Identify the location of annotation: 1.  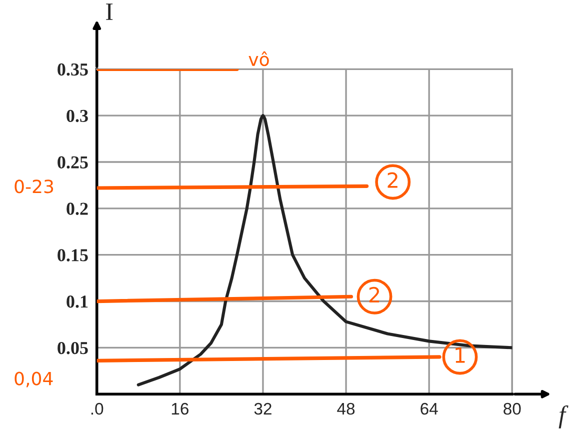
(460, 355).